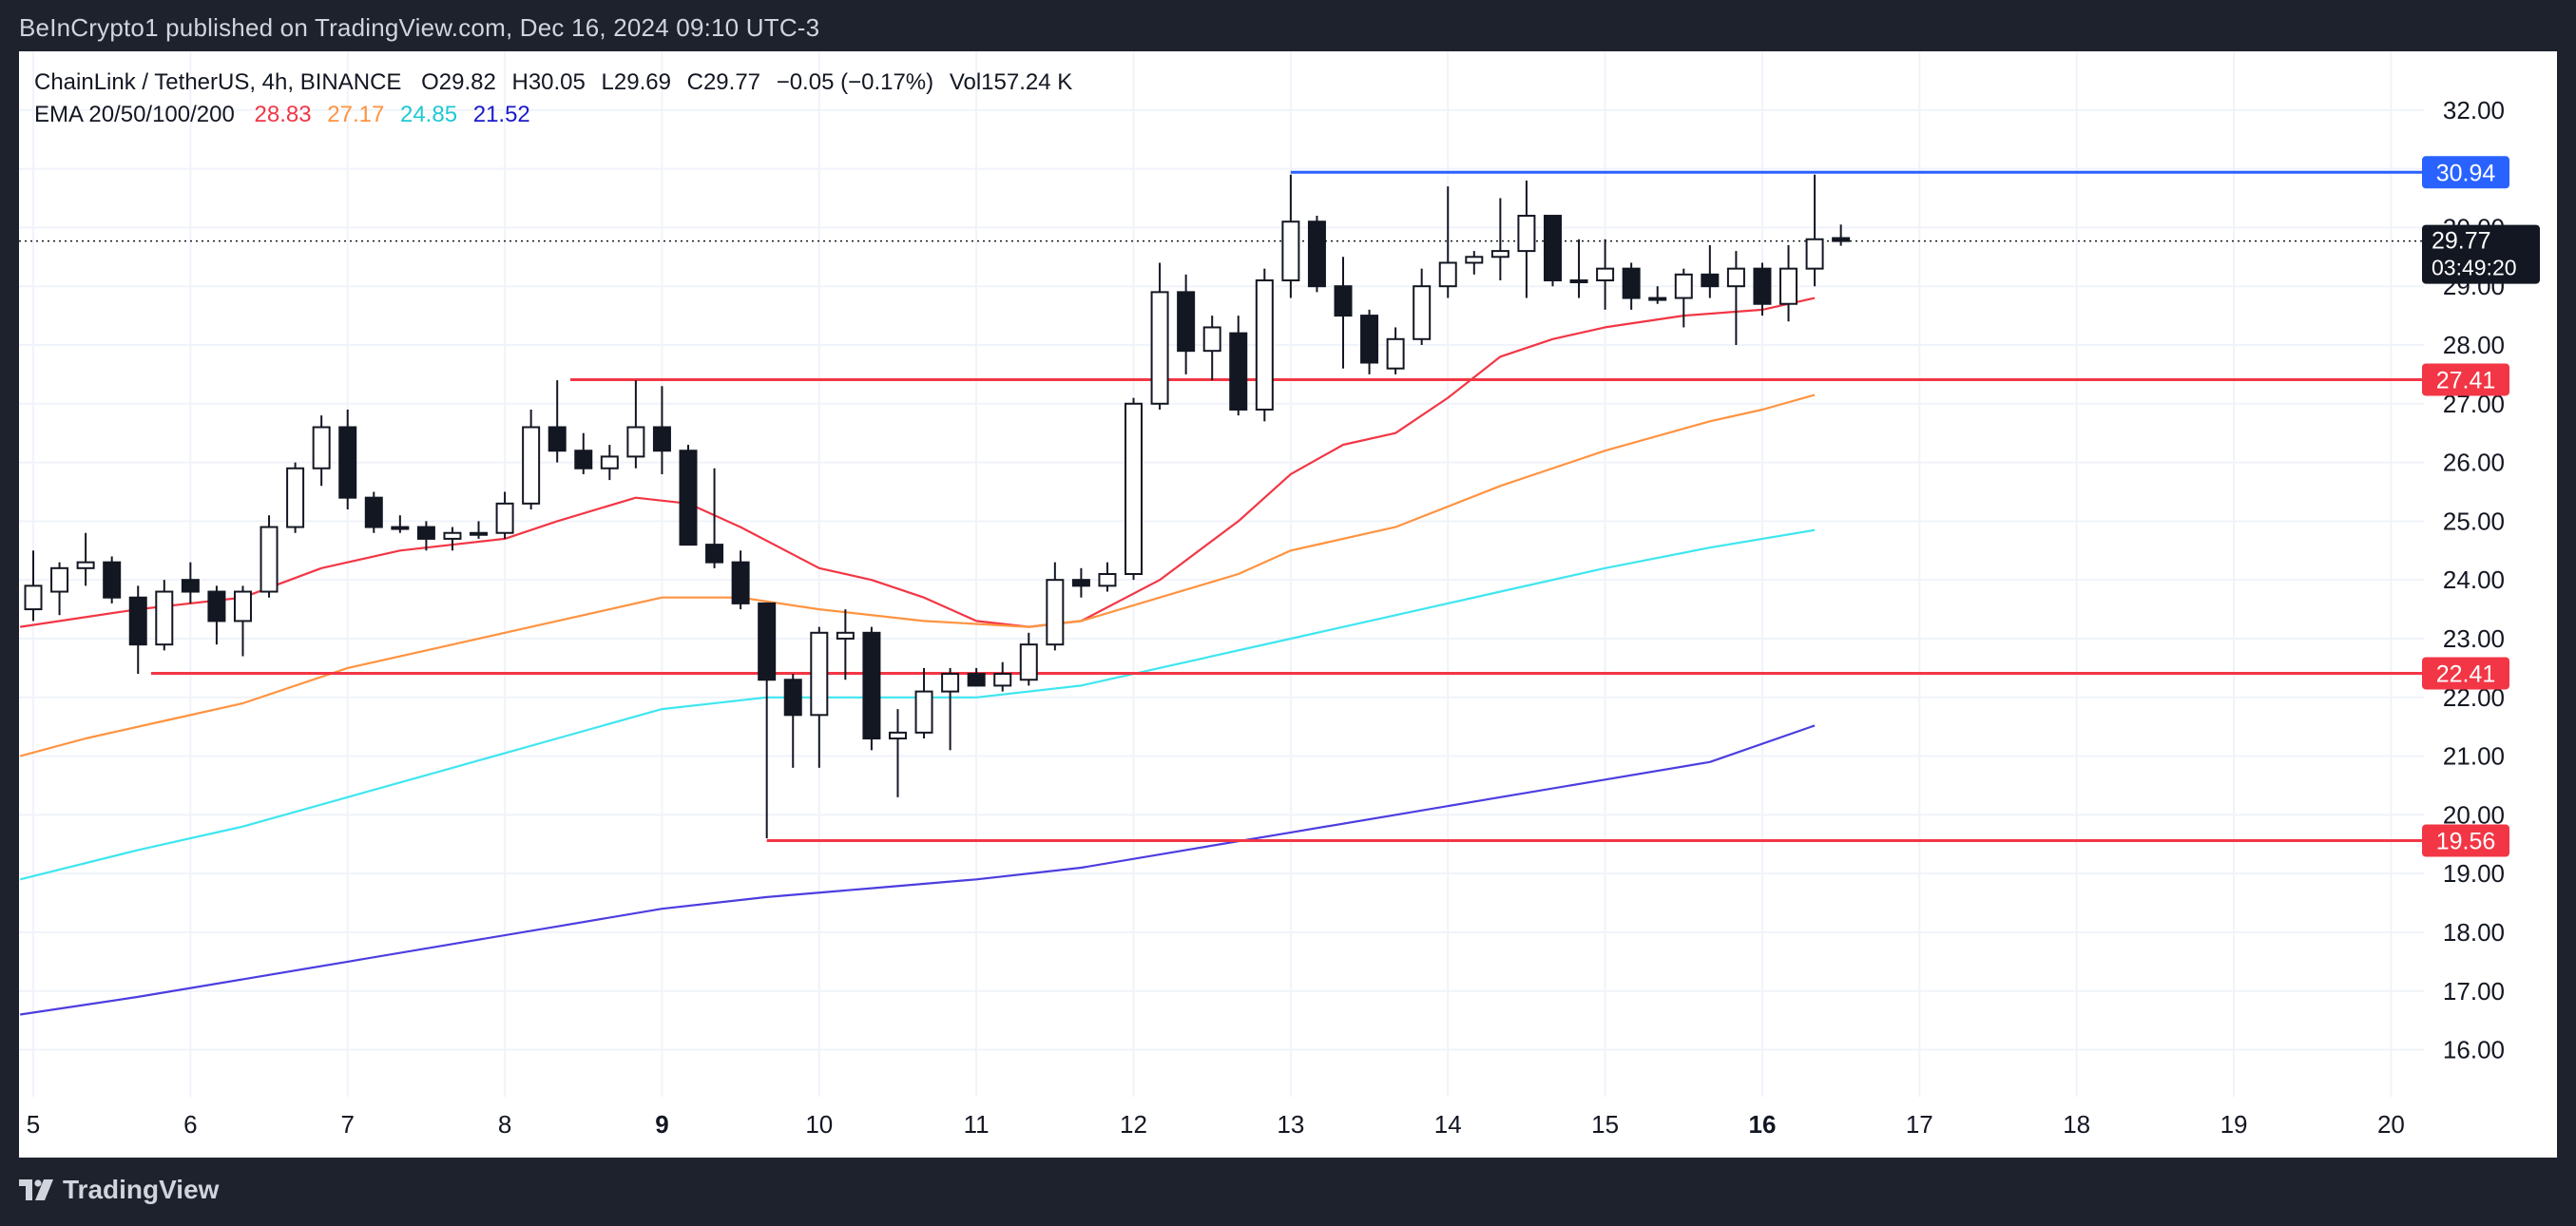 This screenshot has height=1226, width=2576. I want to click on y-tick-label: 26.00, so click(2474, 463).